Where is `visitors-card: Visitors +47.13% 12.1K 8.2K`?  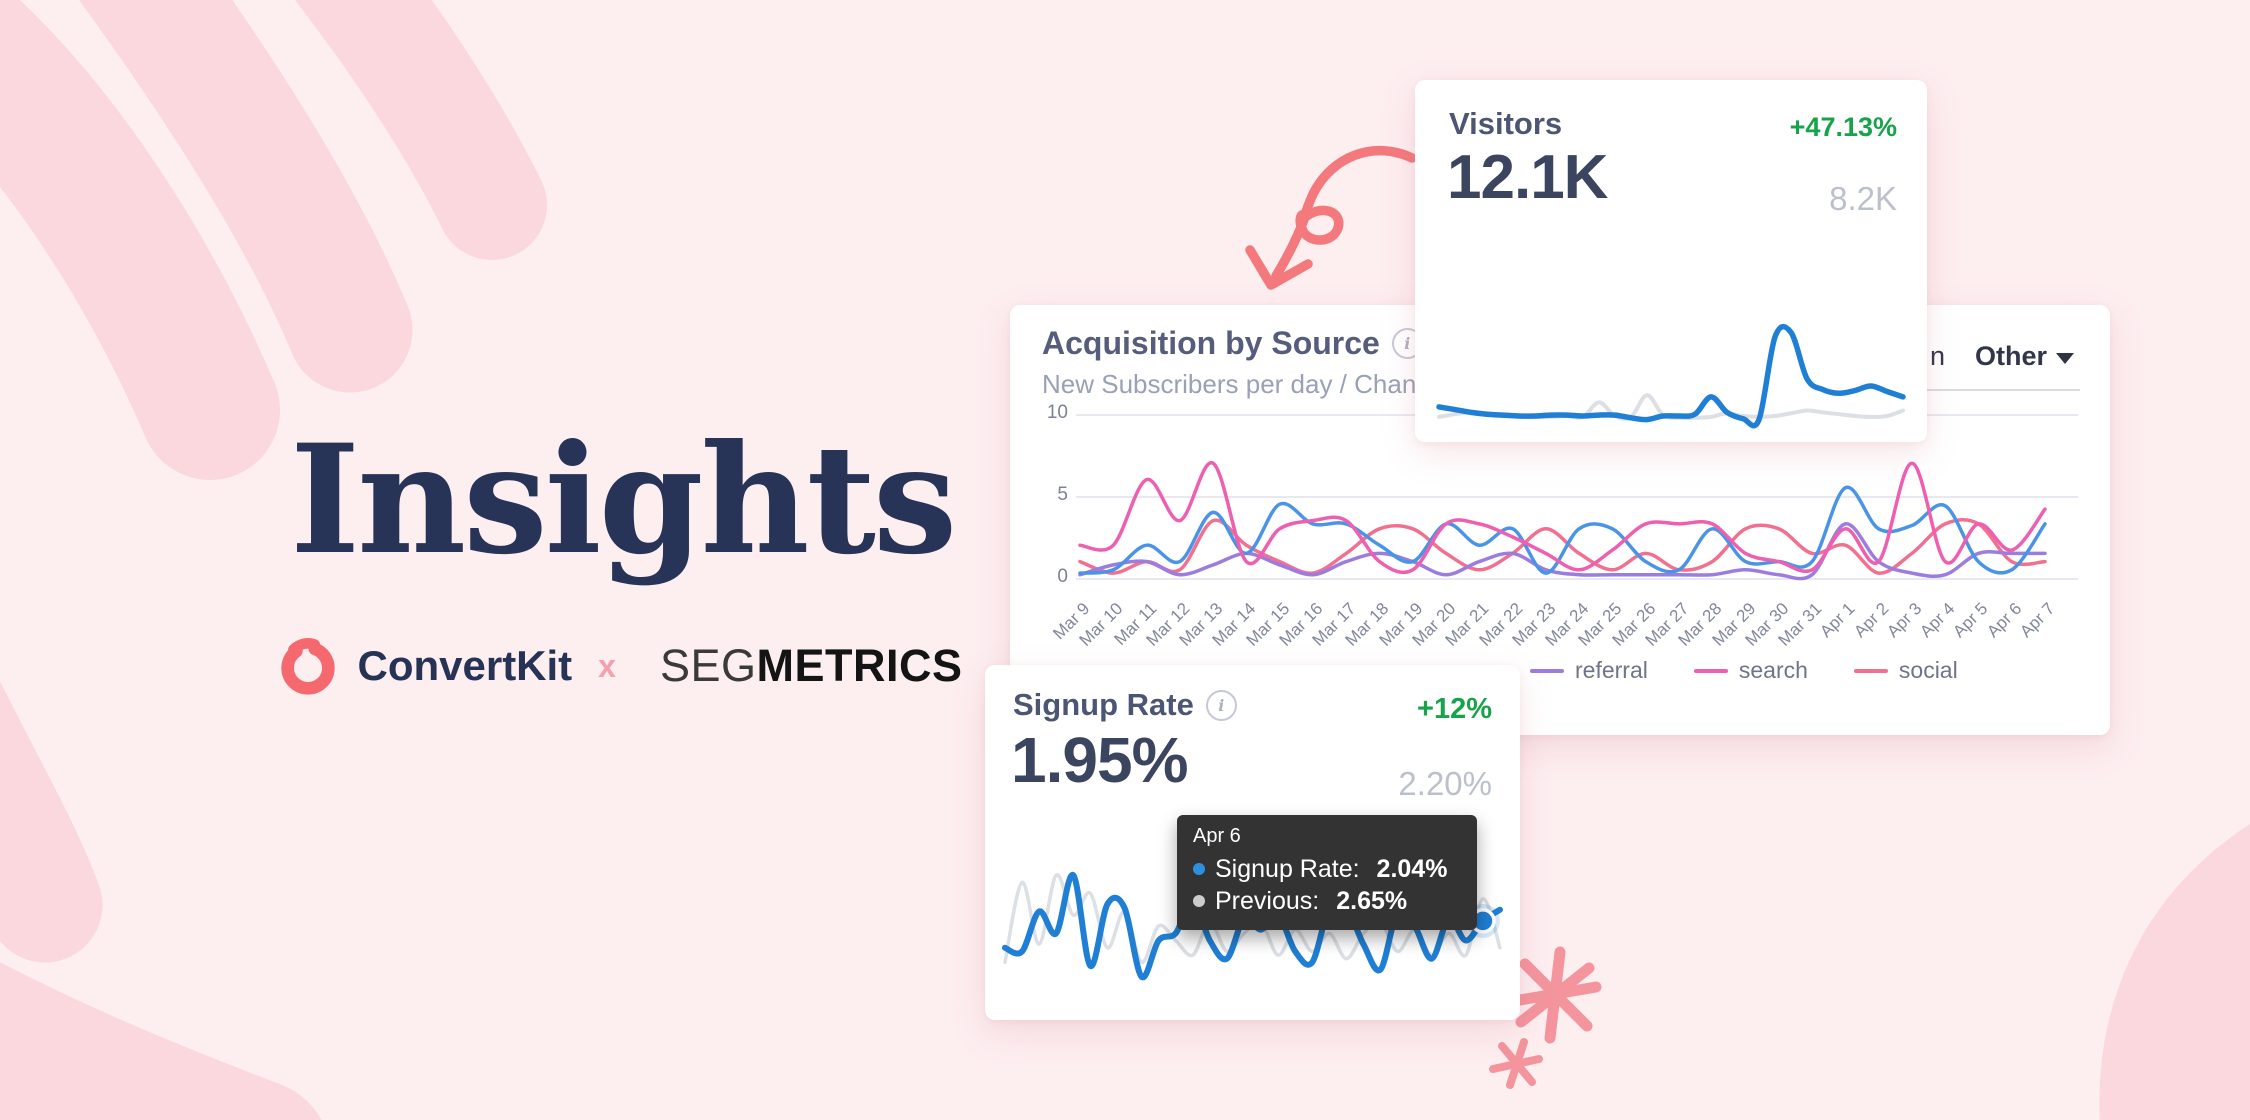 visitors-card: Visitors +47.13% 12.1K 8.2K is located at coordinates (1671, 261).